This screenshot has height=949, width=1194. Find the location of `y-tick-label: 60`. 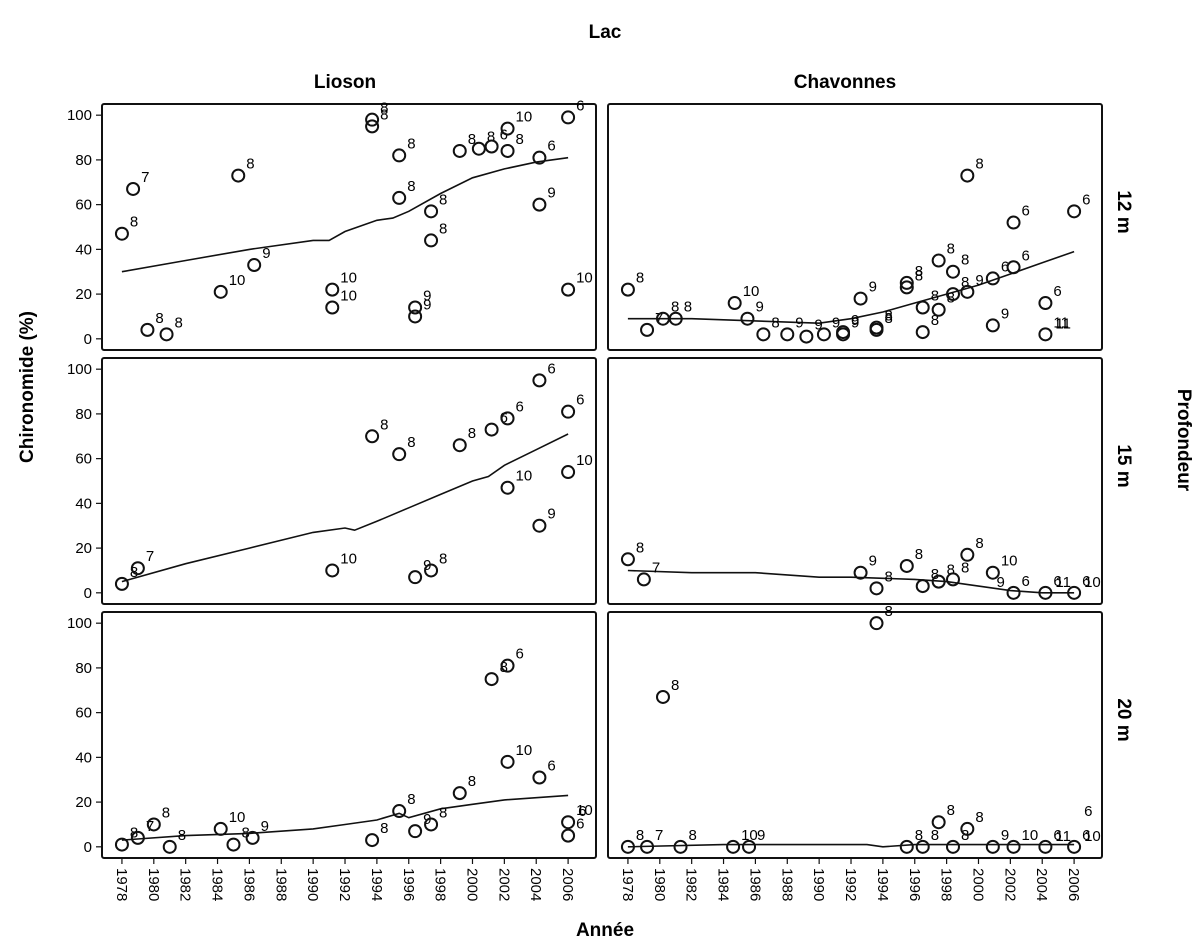

y-tick-label: 60 is located at coordinates (83, 205).